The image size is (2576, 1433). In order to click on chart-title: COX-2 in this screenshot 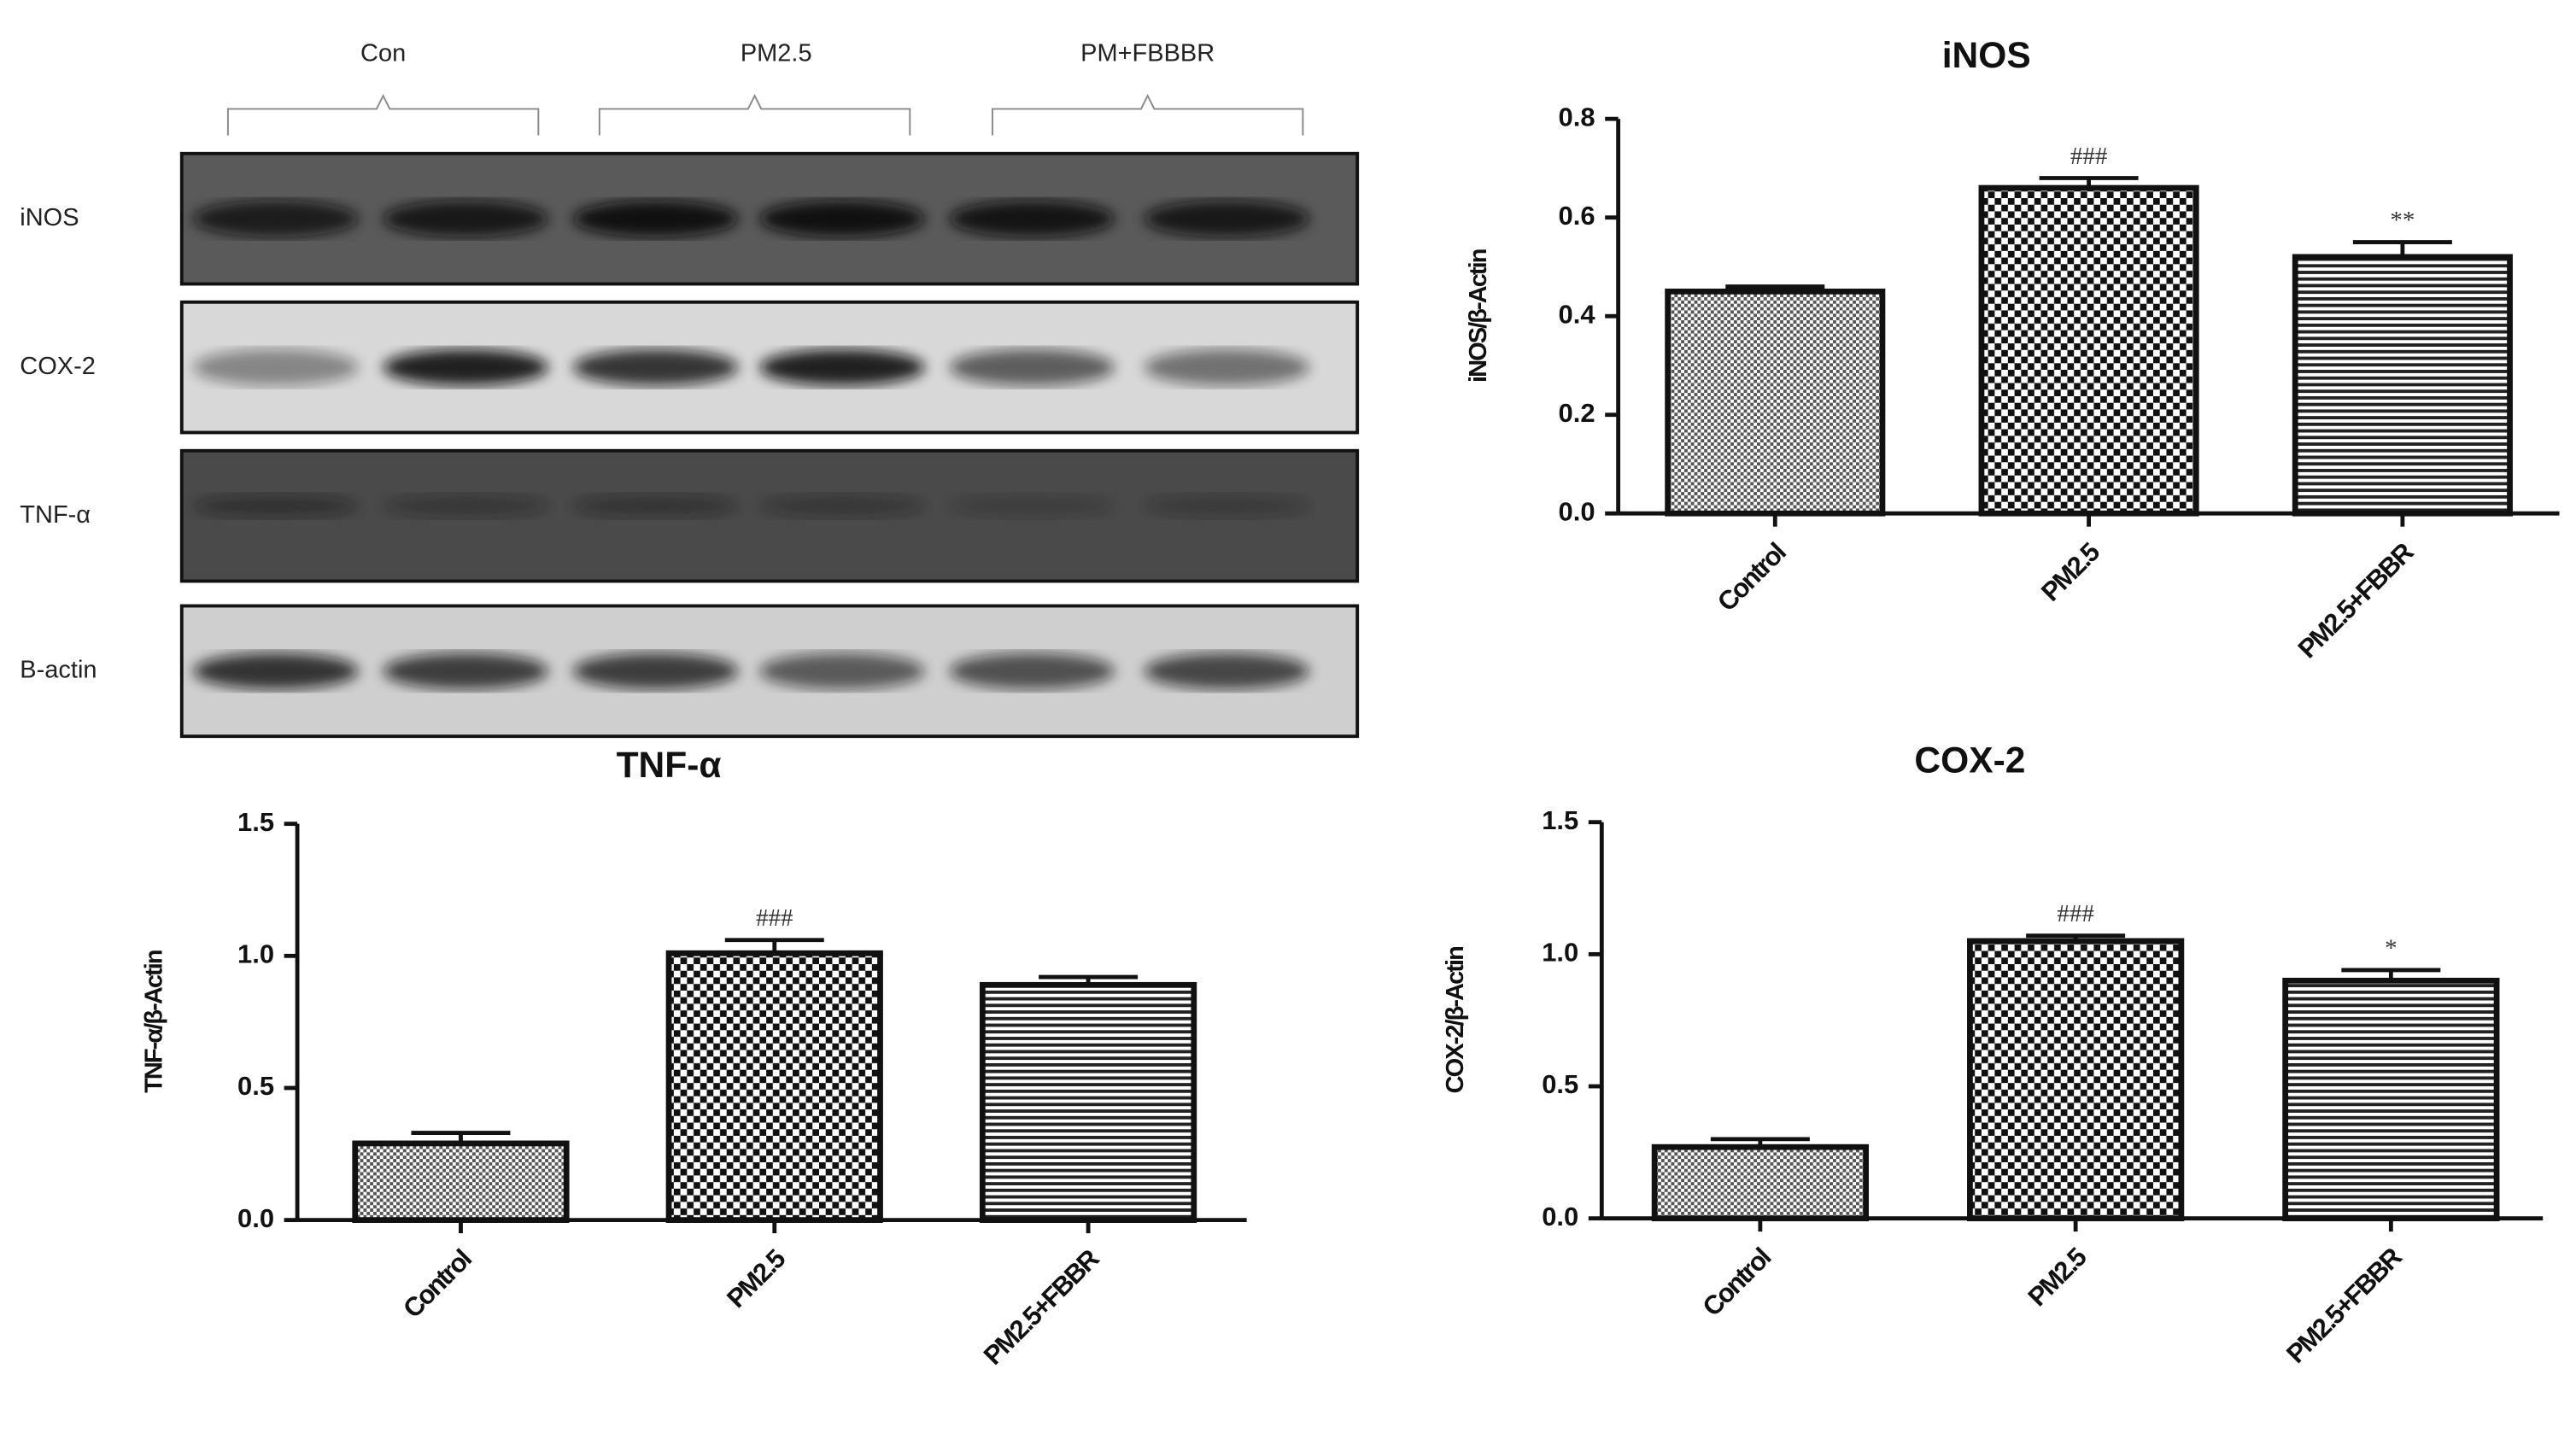, I will do `click(1969, 760)`.